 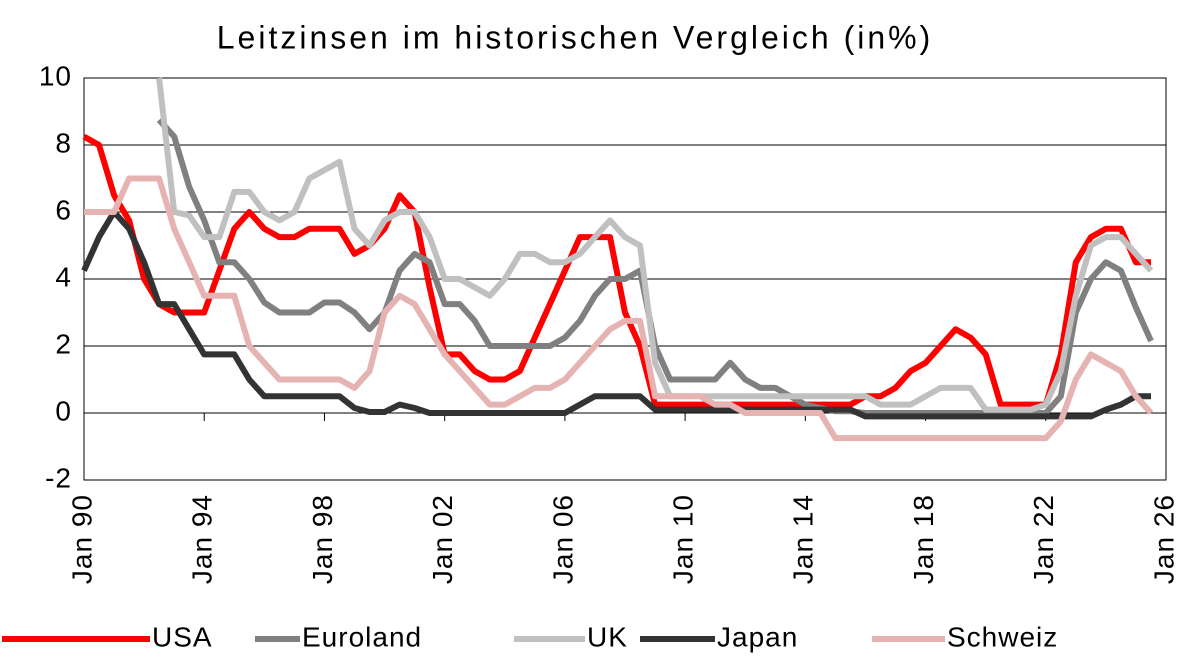 What do you see at coordinates (58, 477) in the screenshot?
I see `y-tick-label: -2` at bounding box center [58, 477].